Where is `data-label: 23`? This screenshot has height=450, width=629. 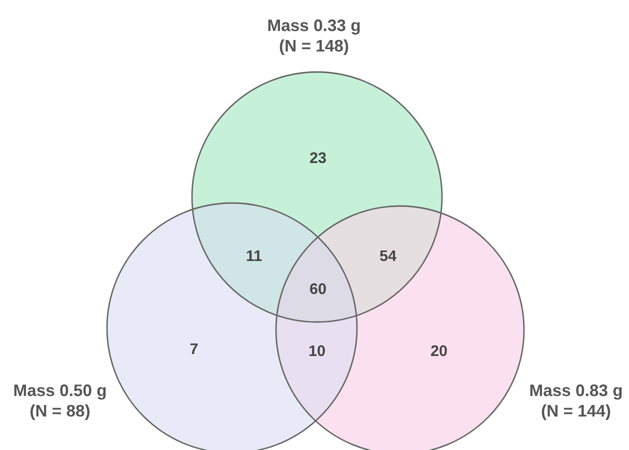 data-label: 23 is located at coordinates (318, 158).